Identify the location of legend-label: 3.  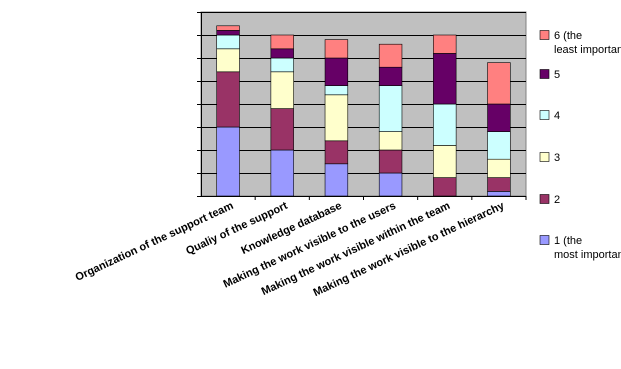
(557, 158).